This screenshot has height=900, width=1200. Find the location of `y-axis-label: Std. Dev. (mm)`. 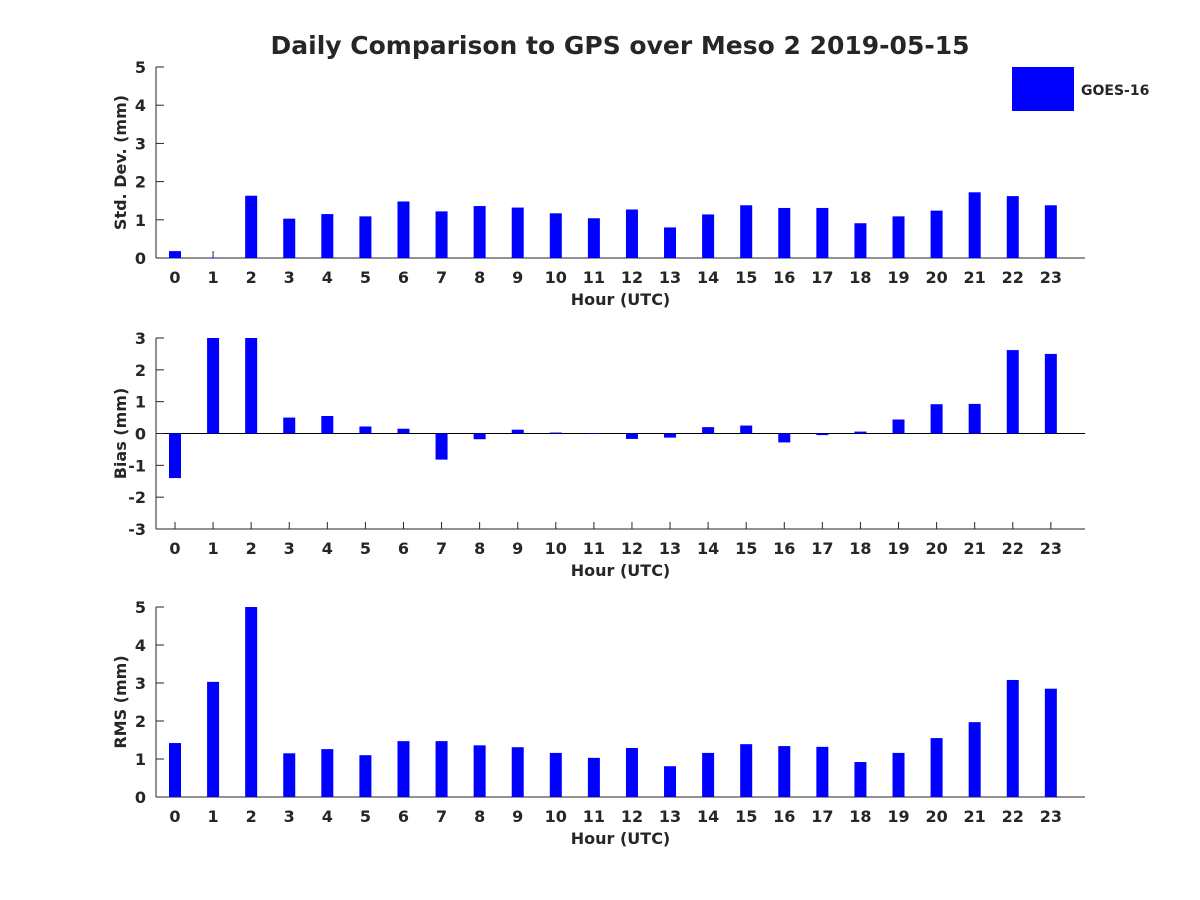

y-axis-label: Std. Dev. (mm) is located at coordinates (120, 162).